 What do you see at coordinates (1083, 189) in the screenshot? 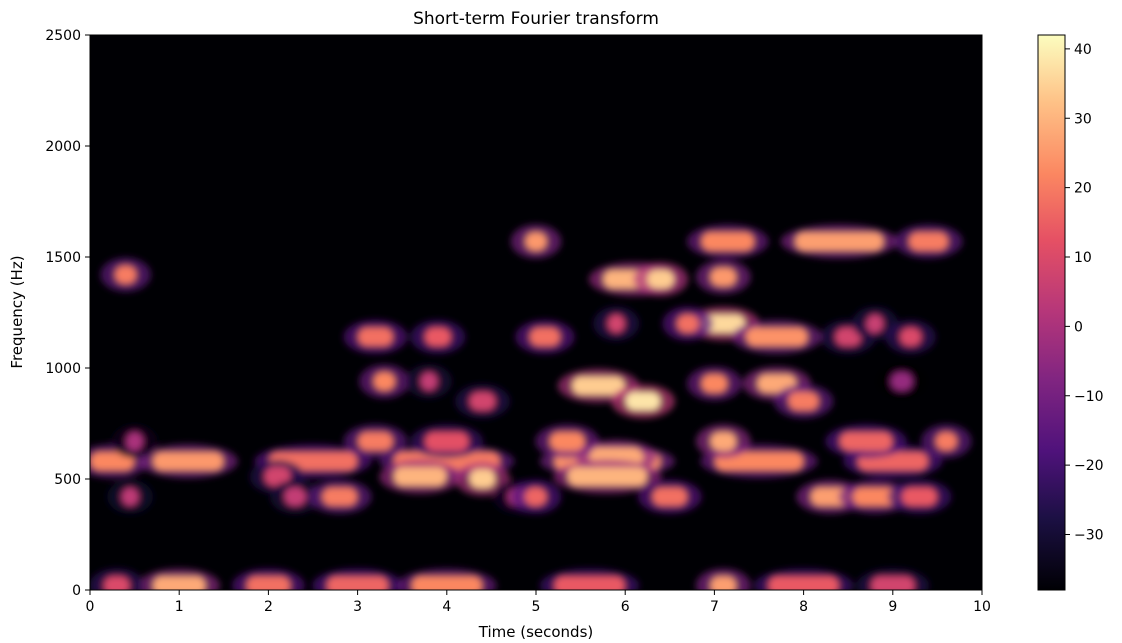
I see `colorbar-tick-label: 20` at bounding box center [1083, 189].